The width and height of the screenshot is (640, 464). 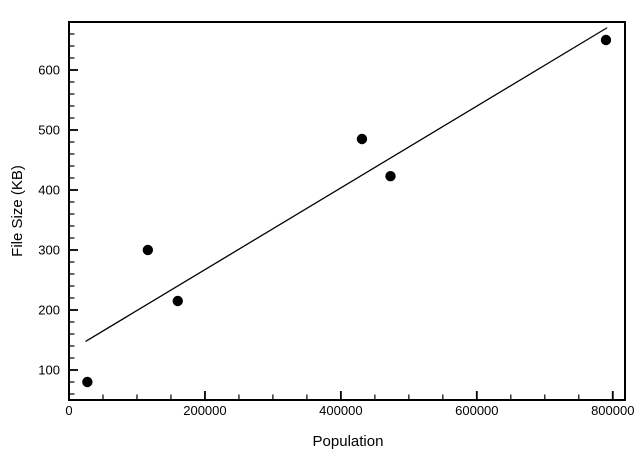 What do you see at coordinates (49, 190) in the screenshot?
I see `y-tick-label: 400` at bounding box center [49, 190].